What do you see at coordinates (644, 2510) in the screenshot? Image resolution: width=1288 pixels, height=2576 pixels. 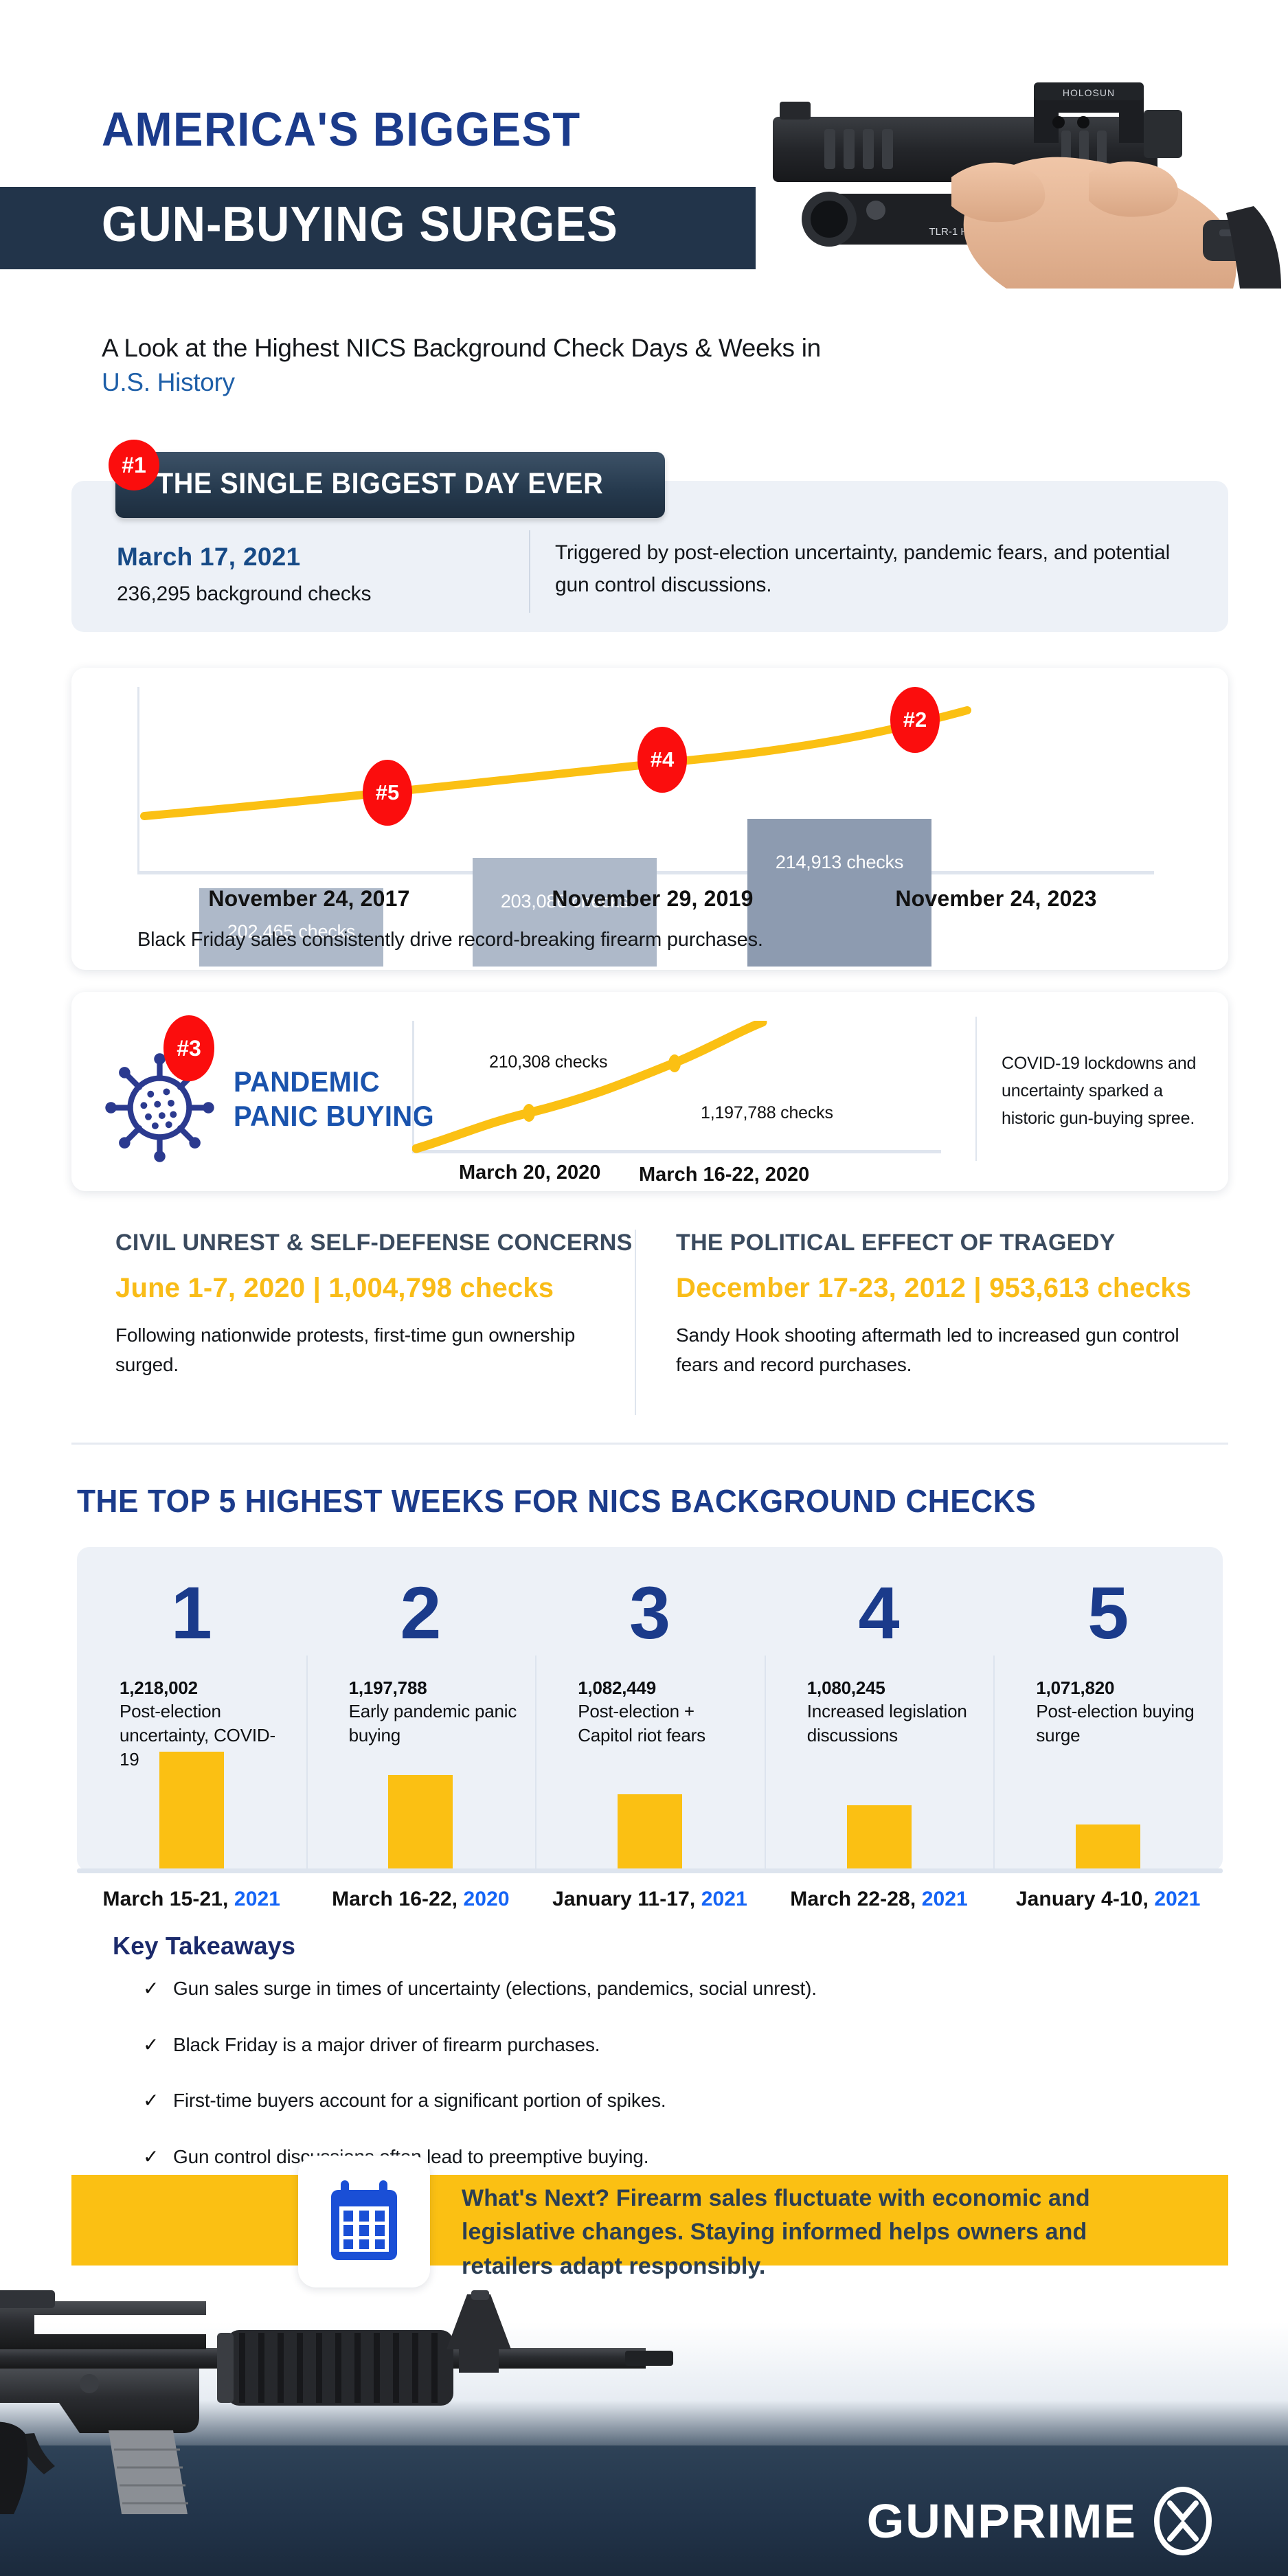 I see `footer-bar` at bounding box center [644, 2510].